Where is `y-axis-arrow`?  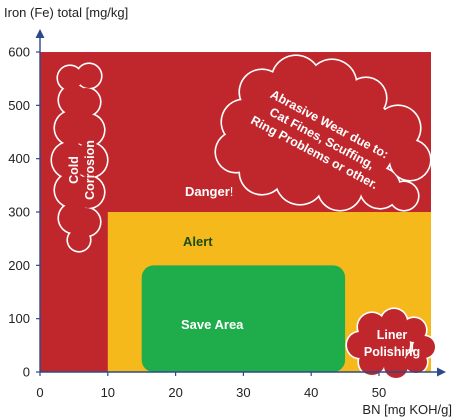 y-axis-arrow is located at coordinates (40, 33).